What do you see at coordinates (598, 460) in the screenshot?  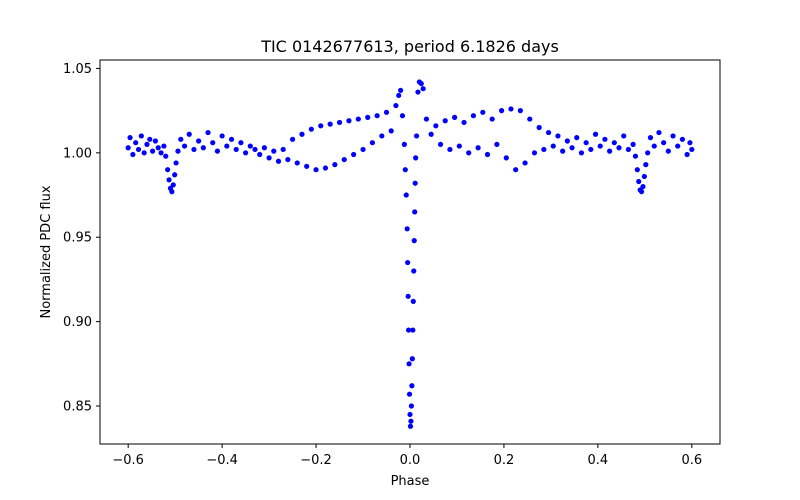 I see `x-tick-label: 0.4` at bounding box center [598, 460].